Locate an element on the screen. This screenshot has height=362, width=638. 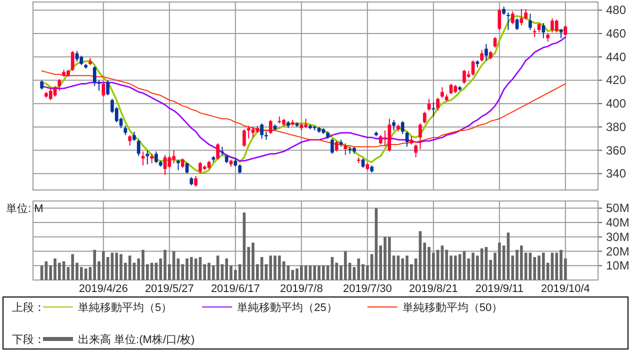
y-tick-label: 480 is located at coordinates (616, 10).